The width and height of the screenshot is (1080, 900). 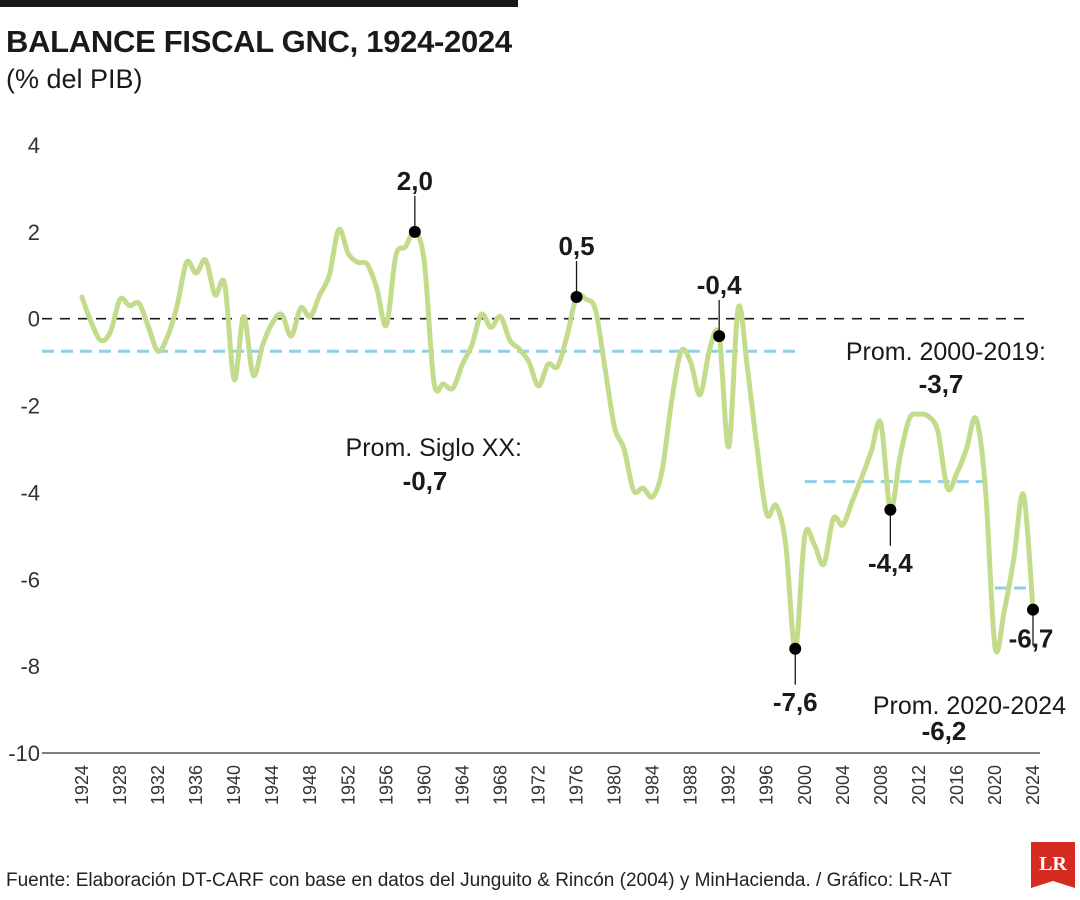 I want to click on chart-subtitle: (% del PIB), so click(x=74, y=79).